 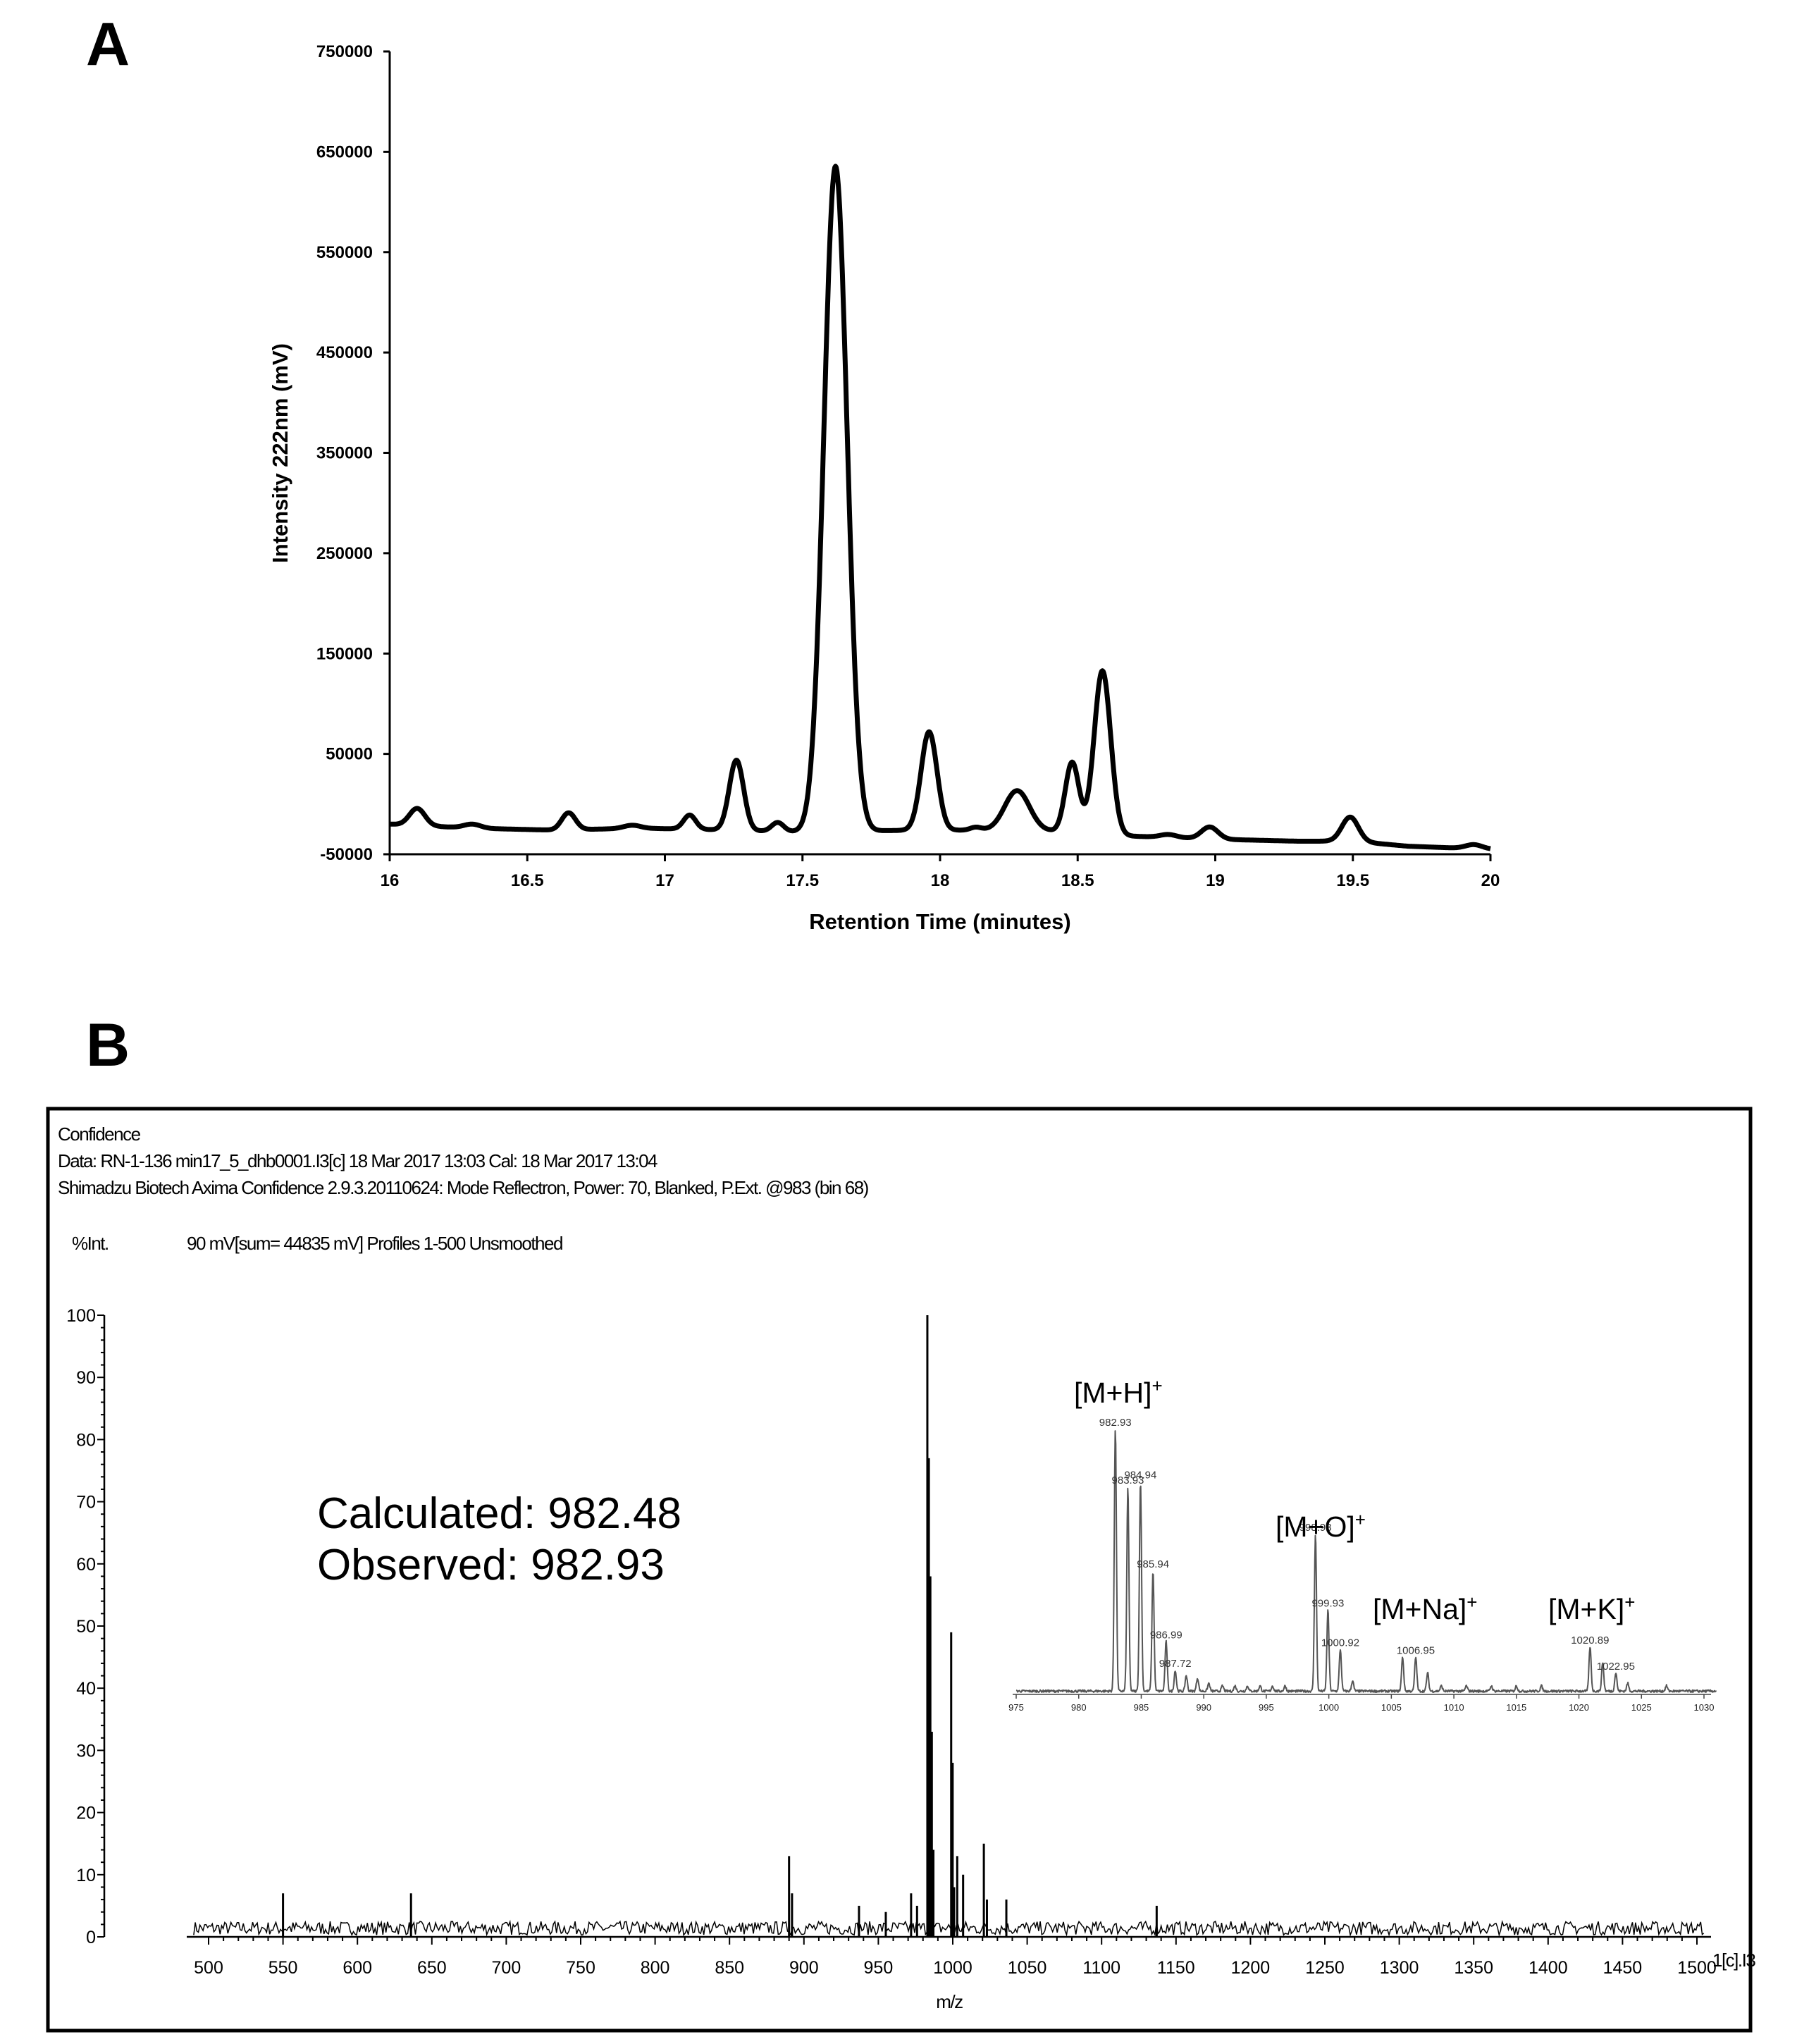 I want to click on inset-x-tick-label: 1010, so click(x=1454, y=1708).